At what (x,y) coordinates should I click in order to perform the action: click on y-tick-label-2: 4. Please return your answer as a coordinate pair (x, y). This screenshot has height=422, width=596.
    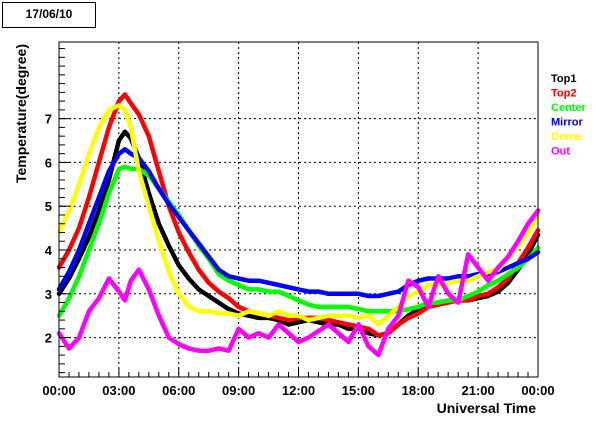
    Looking at the image, I should click on (49, 250).